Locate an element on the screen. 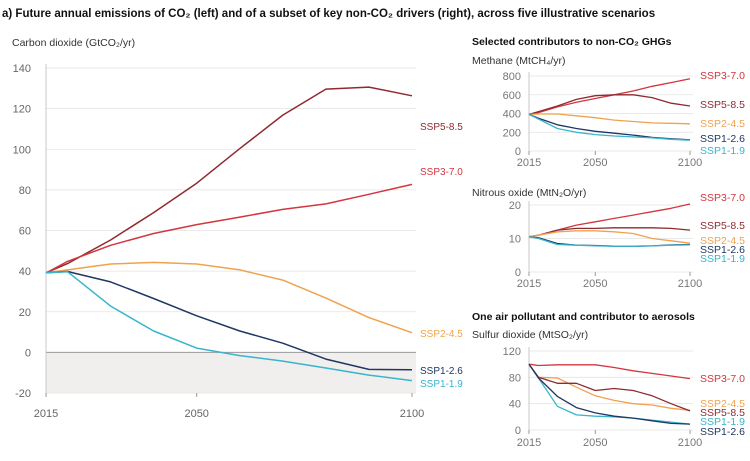  y-tick-label: 60 is located at coordinates (25, 232).